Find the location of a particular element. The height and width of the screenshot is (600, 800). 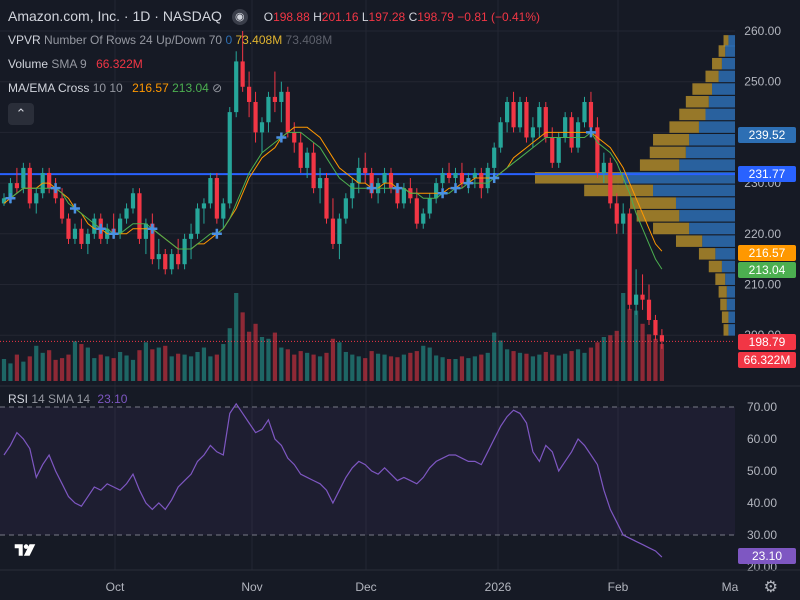

rsi-legend: RSI 14 SMA 14 23.10 is located at coordinates (67, 399).